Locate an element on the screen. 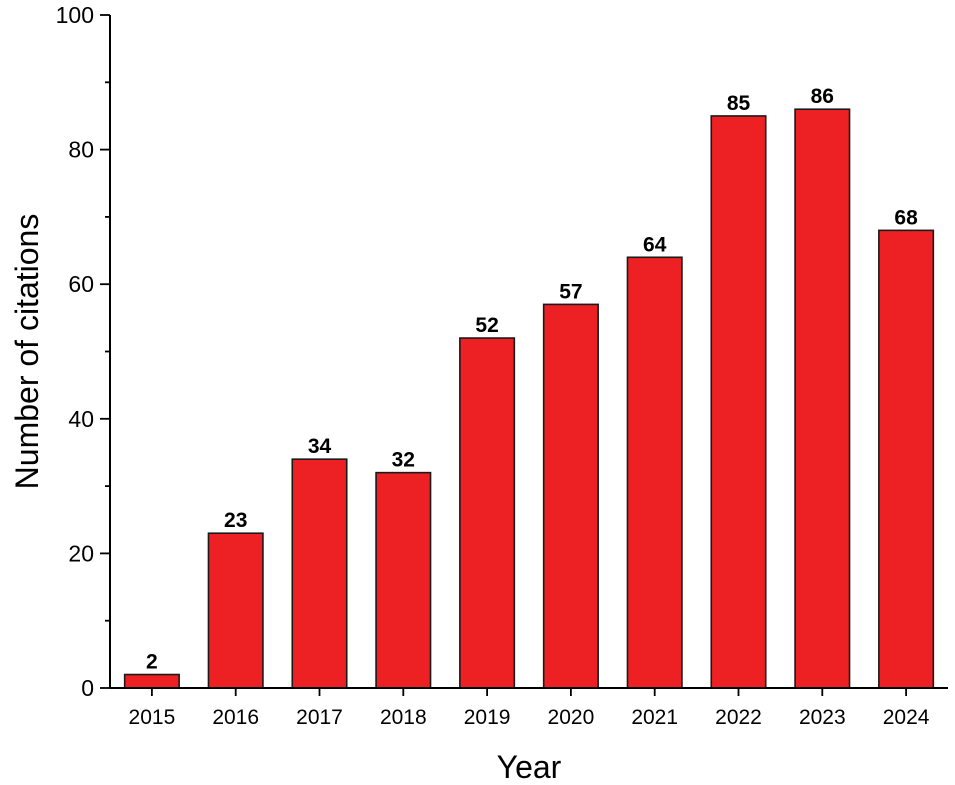 The image size is (955, 785). bar-2022 is located at coordinates (738, 402).